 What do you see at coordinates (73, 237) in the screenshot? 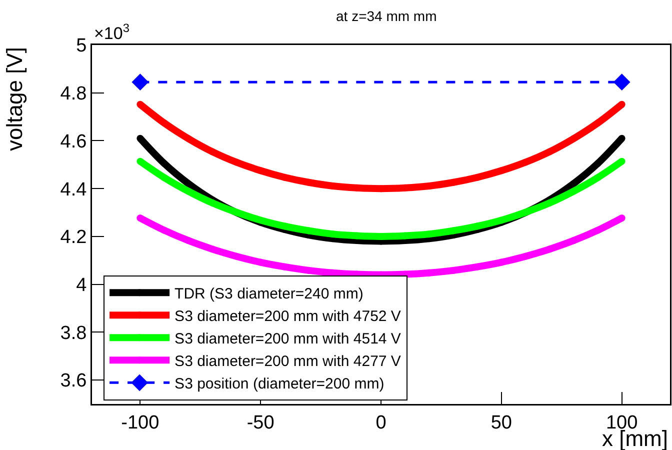
I see `y-tick-label: 4.2` at bounding box center [73, 237].